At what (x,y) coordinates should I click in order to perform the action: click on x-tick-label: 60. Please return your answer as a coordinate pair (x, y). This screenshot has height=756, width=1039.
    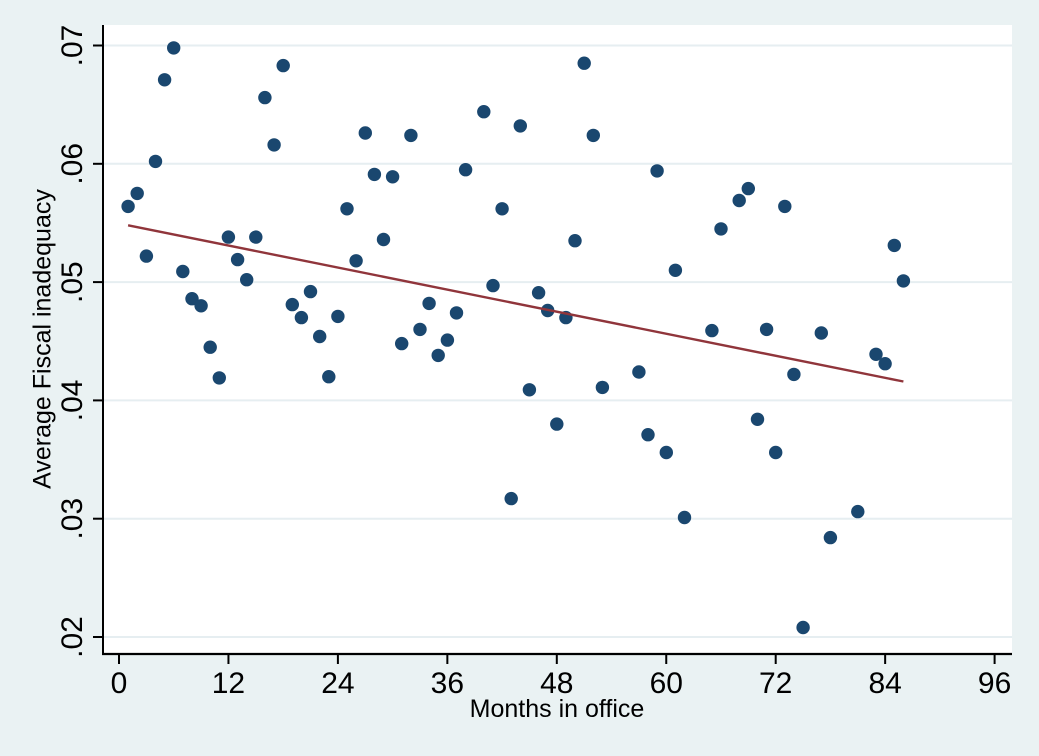
    Looking at the image, I should click on (666, 683).